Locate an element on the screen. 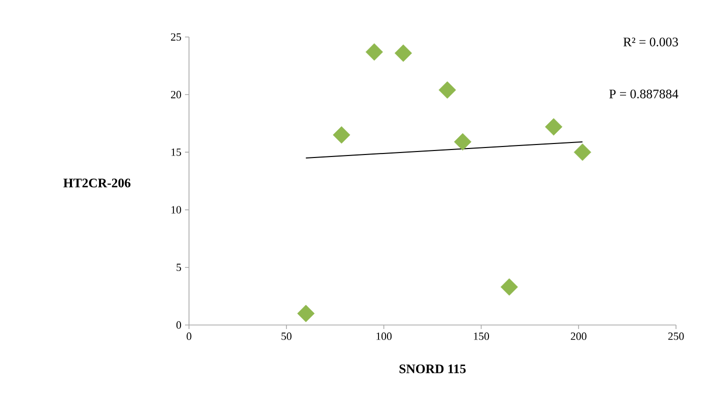  y-axis-title: HT2CR-206 is located at coordinates (96, 183).